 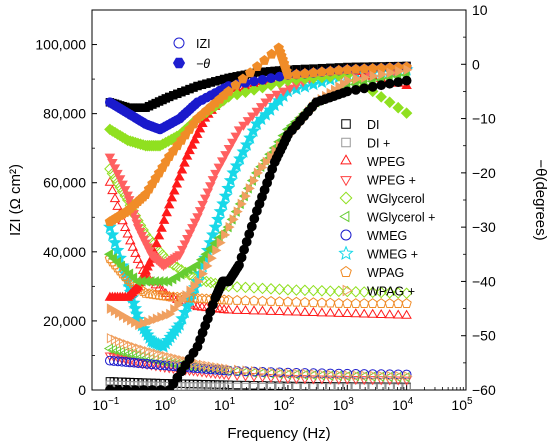 I want to click on x-tick-label-2: 101, so click(x=225, y=404).